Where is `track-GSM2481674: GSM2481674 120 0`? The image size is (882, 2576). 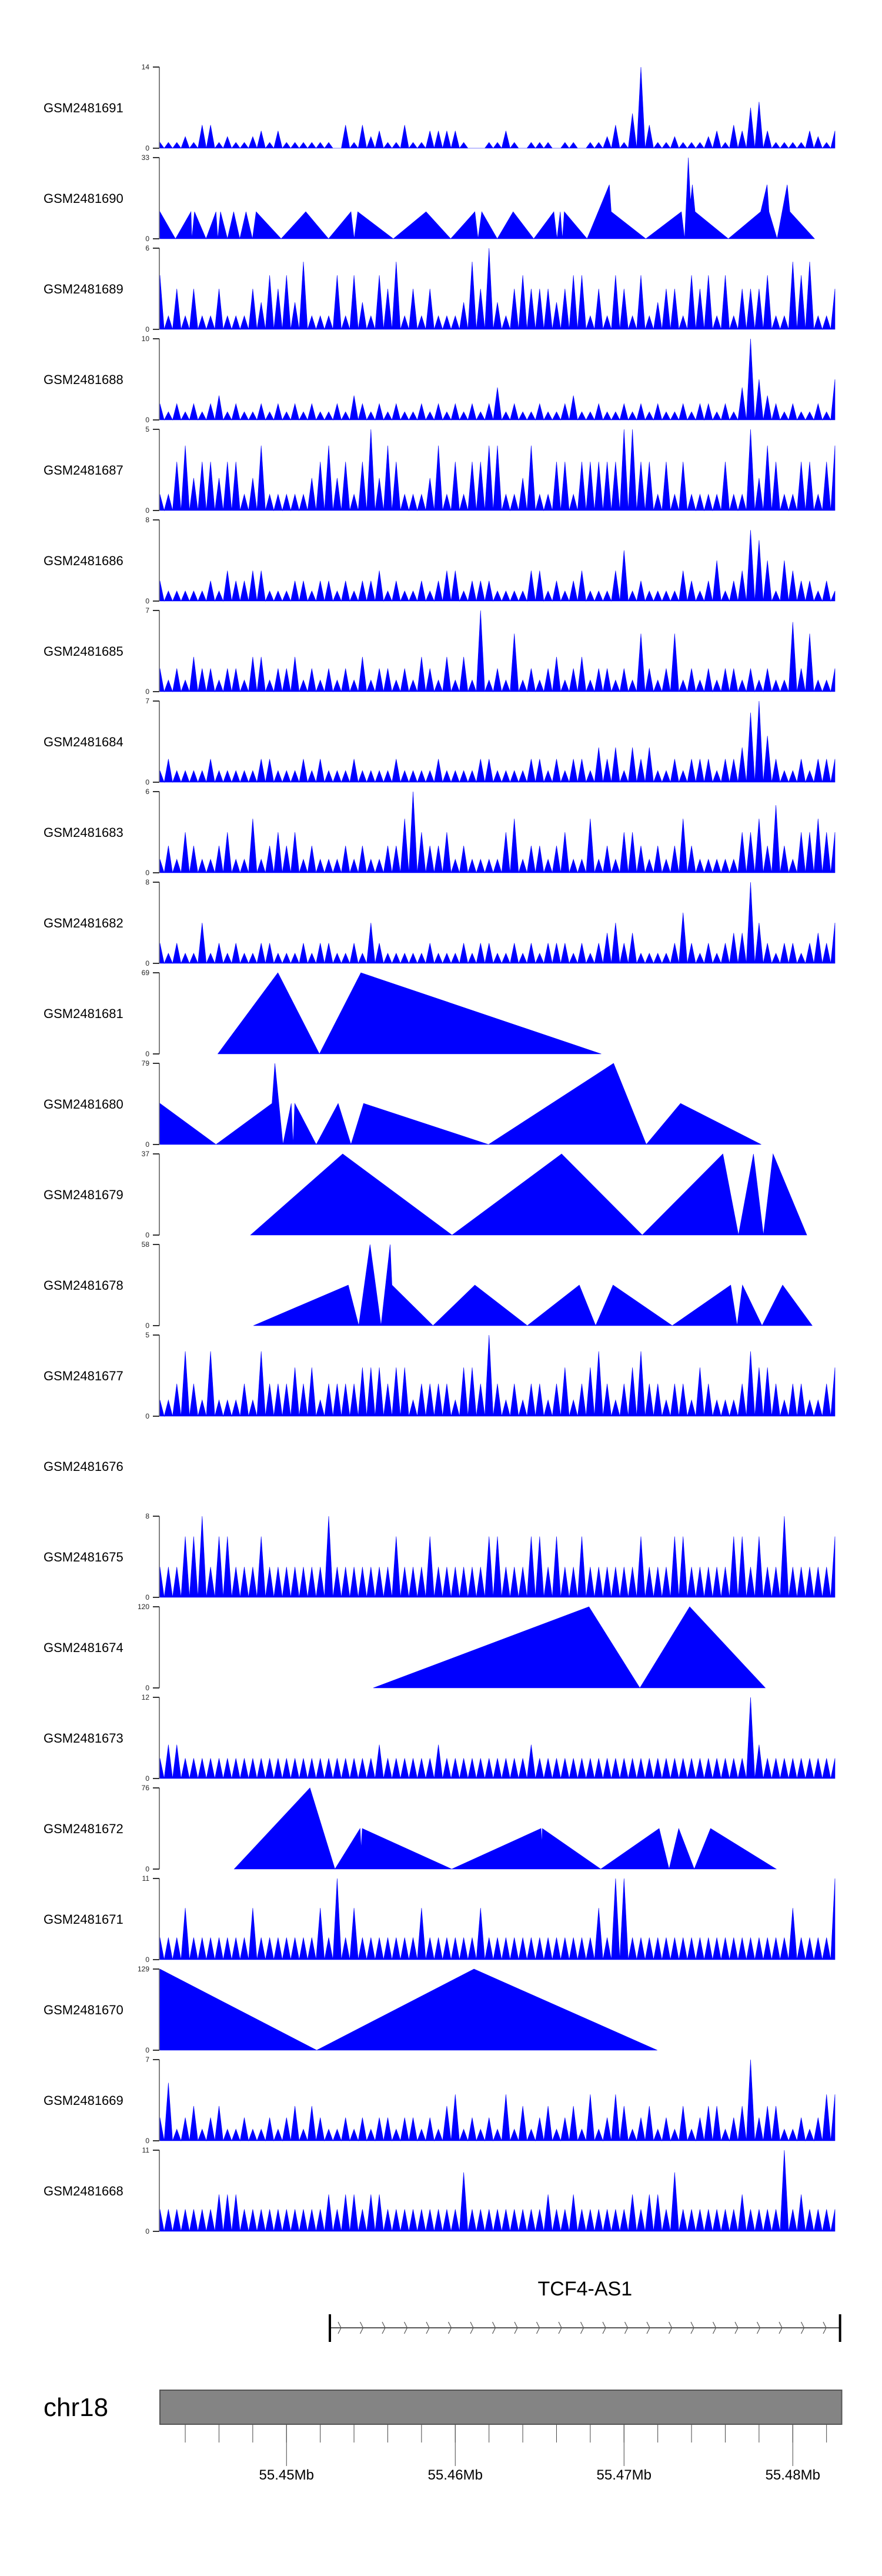
track-GSM2481674: GSM2481674 120 0 is located at coordinates (405, 1647).